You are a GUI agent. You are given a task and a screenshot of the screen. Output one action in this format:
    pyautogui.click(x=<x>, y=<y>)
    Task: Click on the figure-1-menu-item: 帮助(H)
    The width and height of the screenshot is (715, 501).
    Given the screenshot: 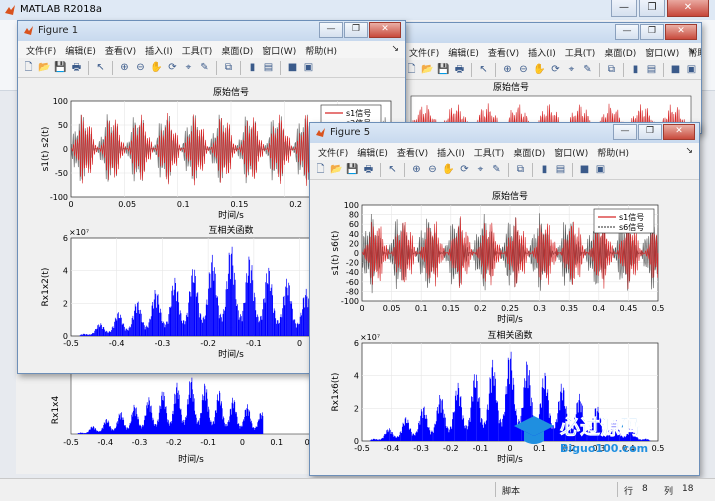 What is the action you would take?
    pyautogui.click(x=321, y=52)
    